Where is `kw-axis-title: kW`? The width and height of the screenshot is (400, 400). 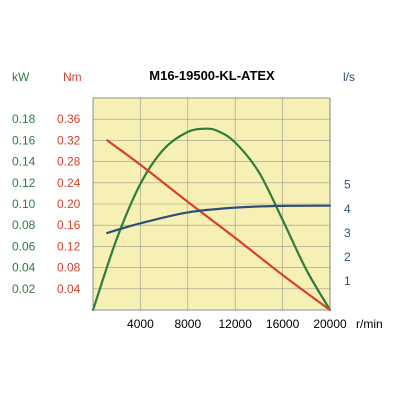
kw-axis-title: kW is located at coordinates (21, 77).